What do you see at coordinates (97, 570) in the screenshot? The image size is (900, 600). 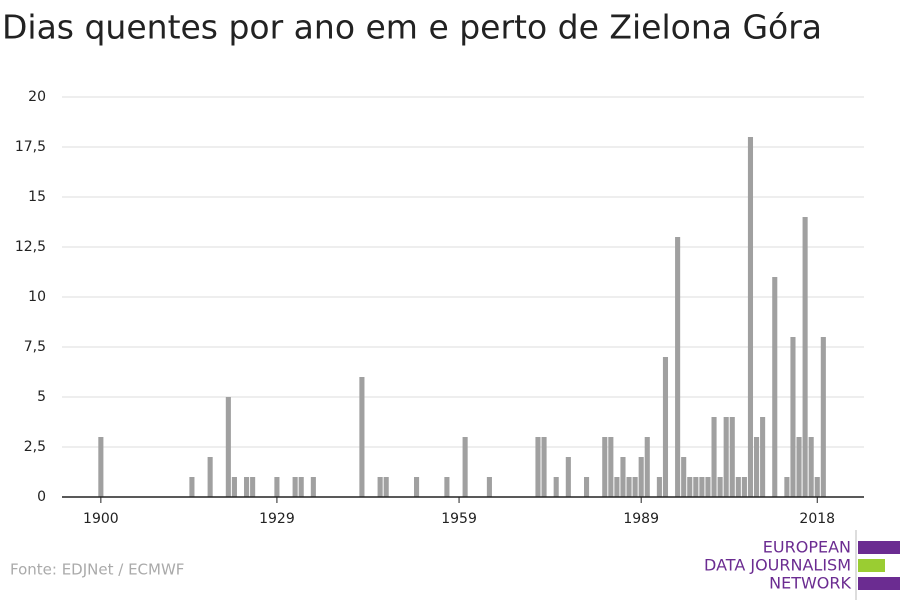 I see `source: Fonte: EDJNet / ECMWF` at bounding box center [97, 570].